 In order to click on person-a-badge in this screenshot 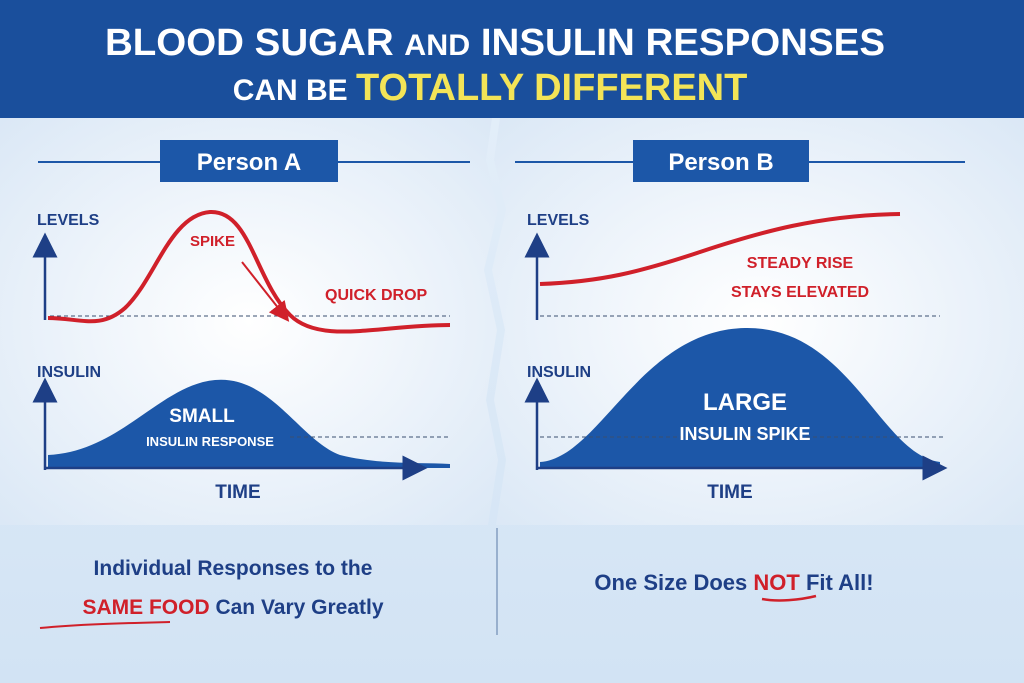, I will do `click(249, 161)`.